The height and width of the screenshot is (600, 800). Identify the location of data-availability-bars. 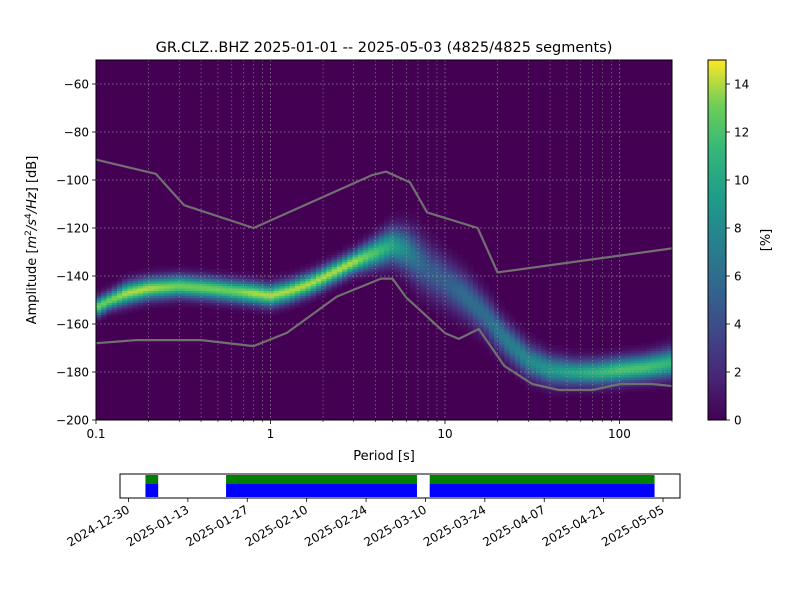
(400, 486).